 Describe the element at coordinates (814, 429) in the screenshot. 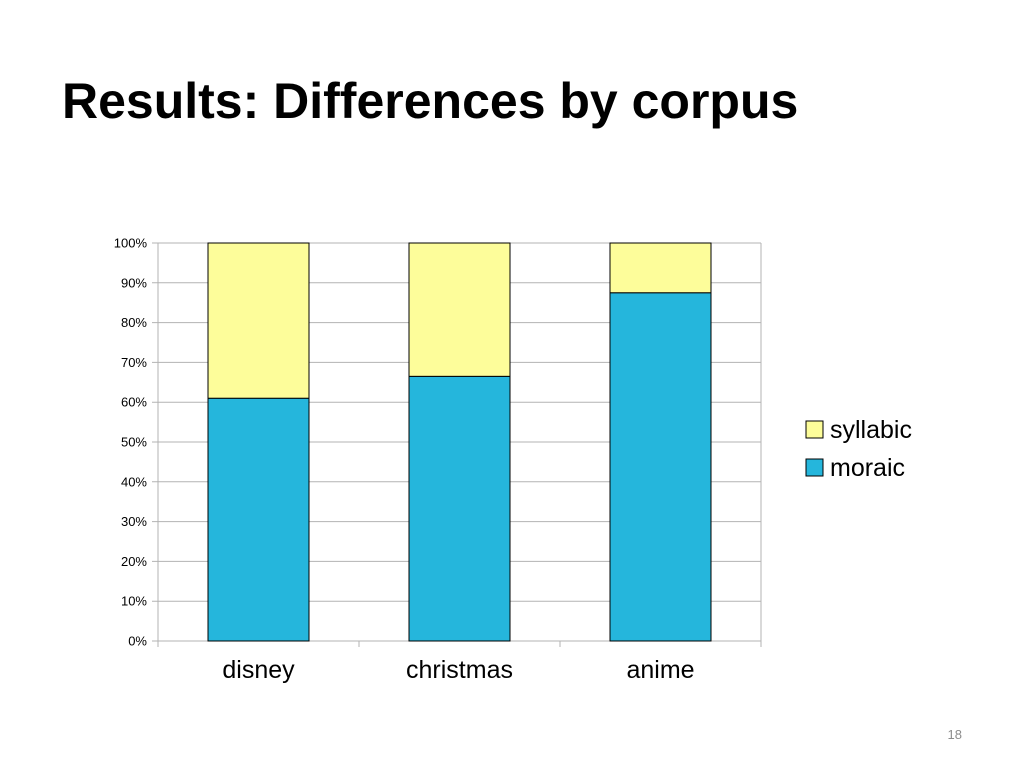

I see `legend-swatch-syllabic` at that location.